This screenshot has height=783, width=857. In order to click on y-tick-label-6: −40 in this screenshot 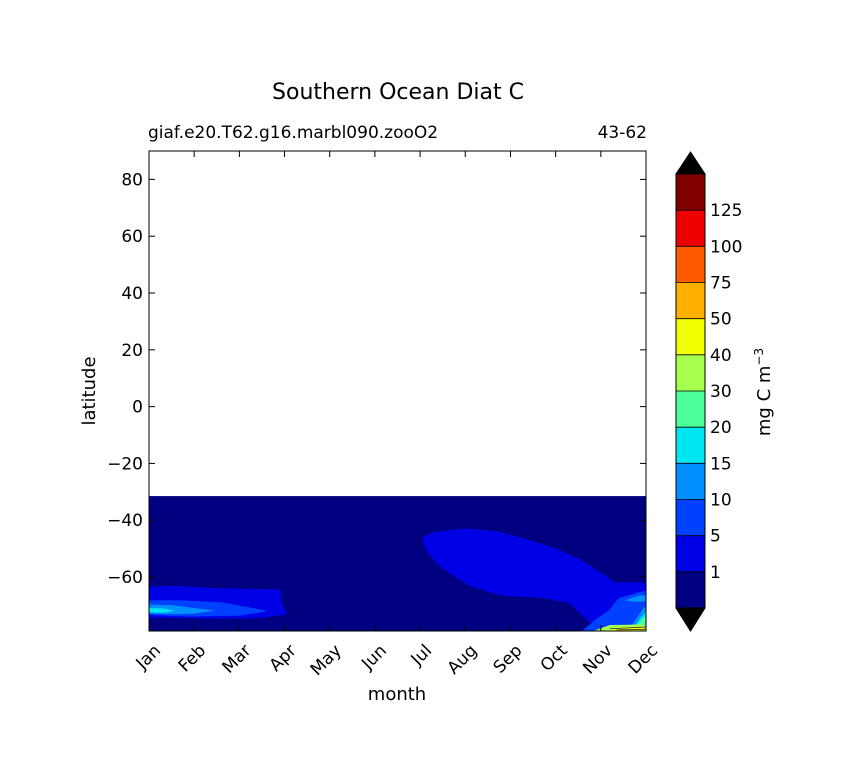, I will do `click(125, 521)`.